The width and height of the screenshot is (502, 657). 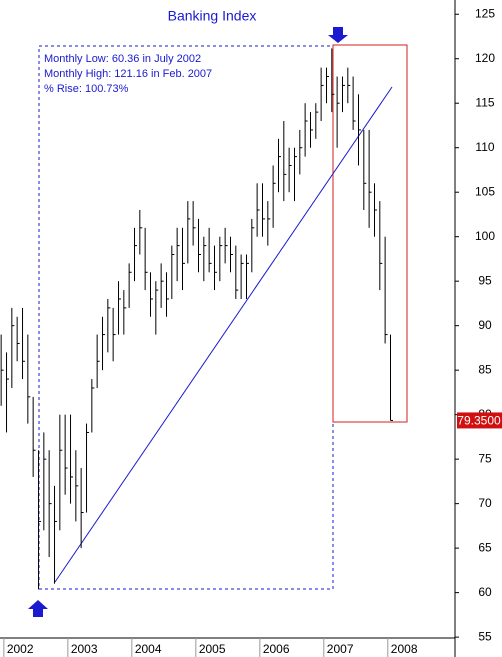 What do you see at coordinates (485, 592) in the screenshot?
I see `y-tick-label: 60` at bounding box center [485, 592].